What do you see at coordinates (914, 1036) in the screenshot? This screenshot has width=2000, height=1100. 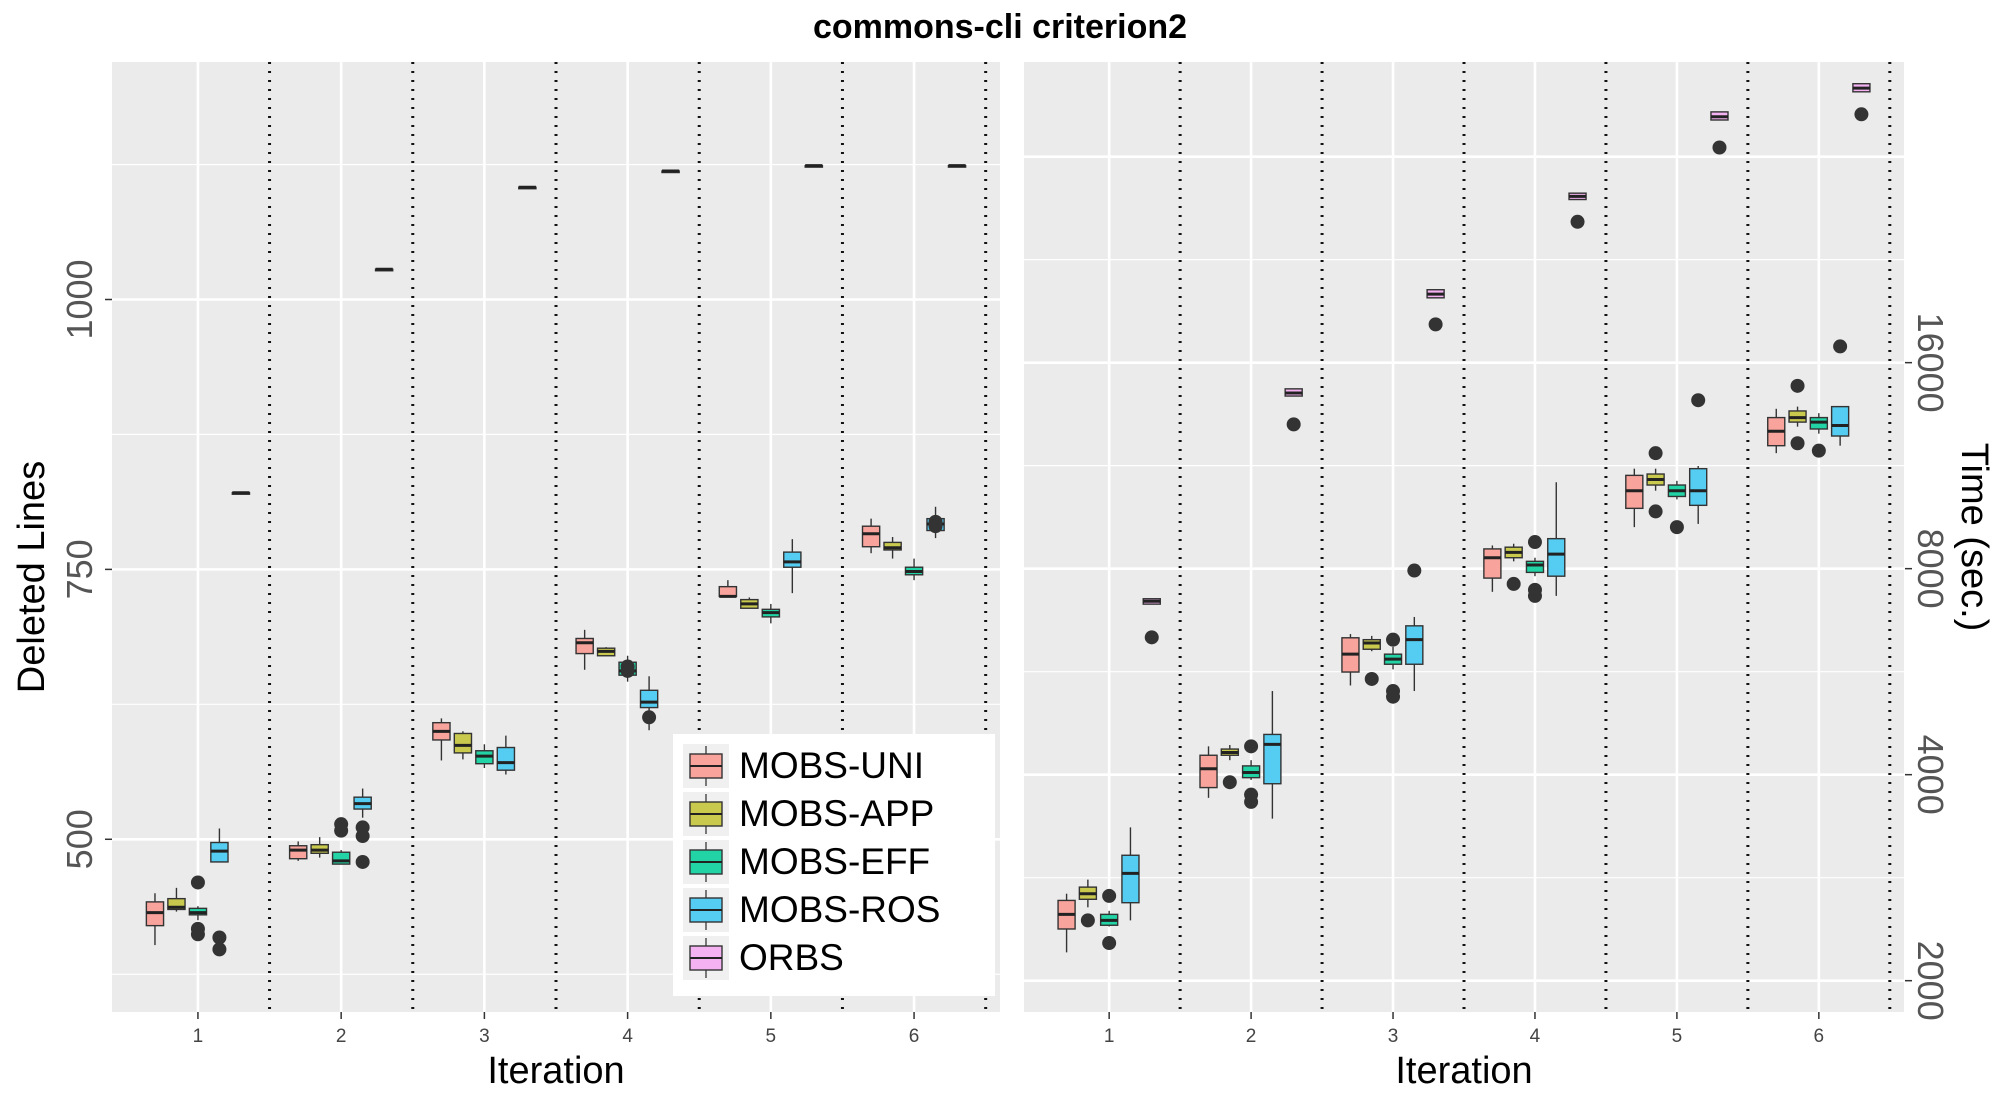 I see `x-tick-label: 6` at bounding box center [914, 1036].